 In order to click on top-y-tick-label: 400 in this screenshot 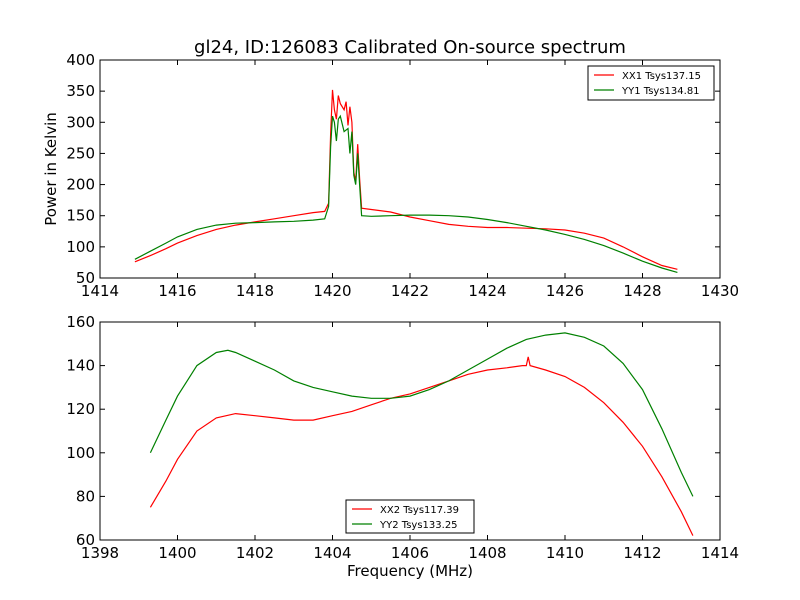, I will do `click(80, 60)`.